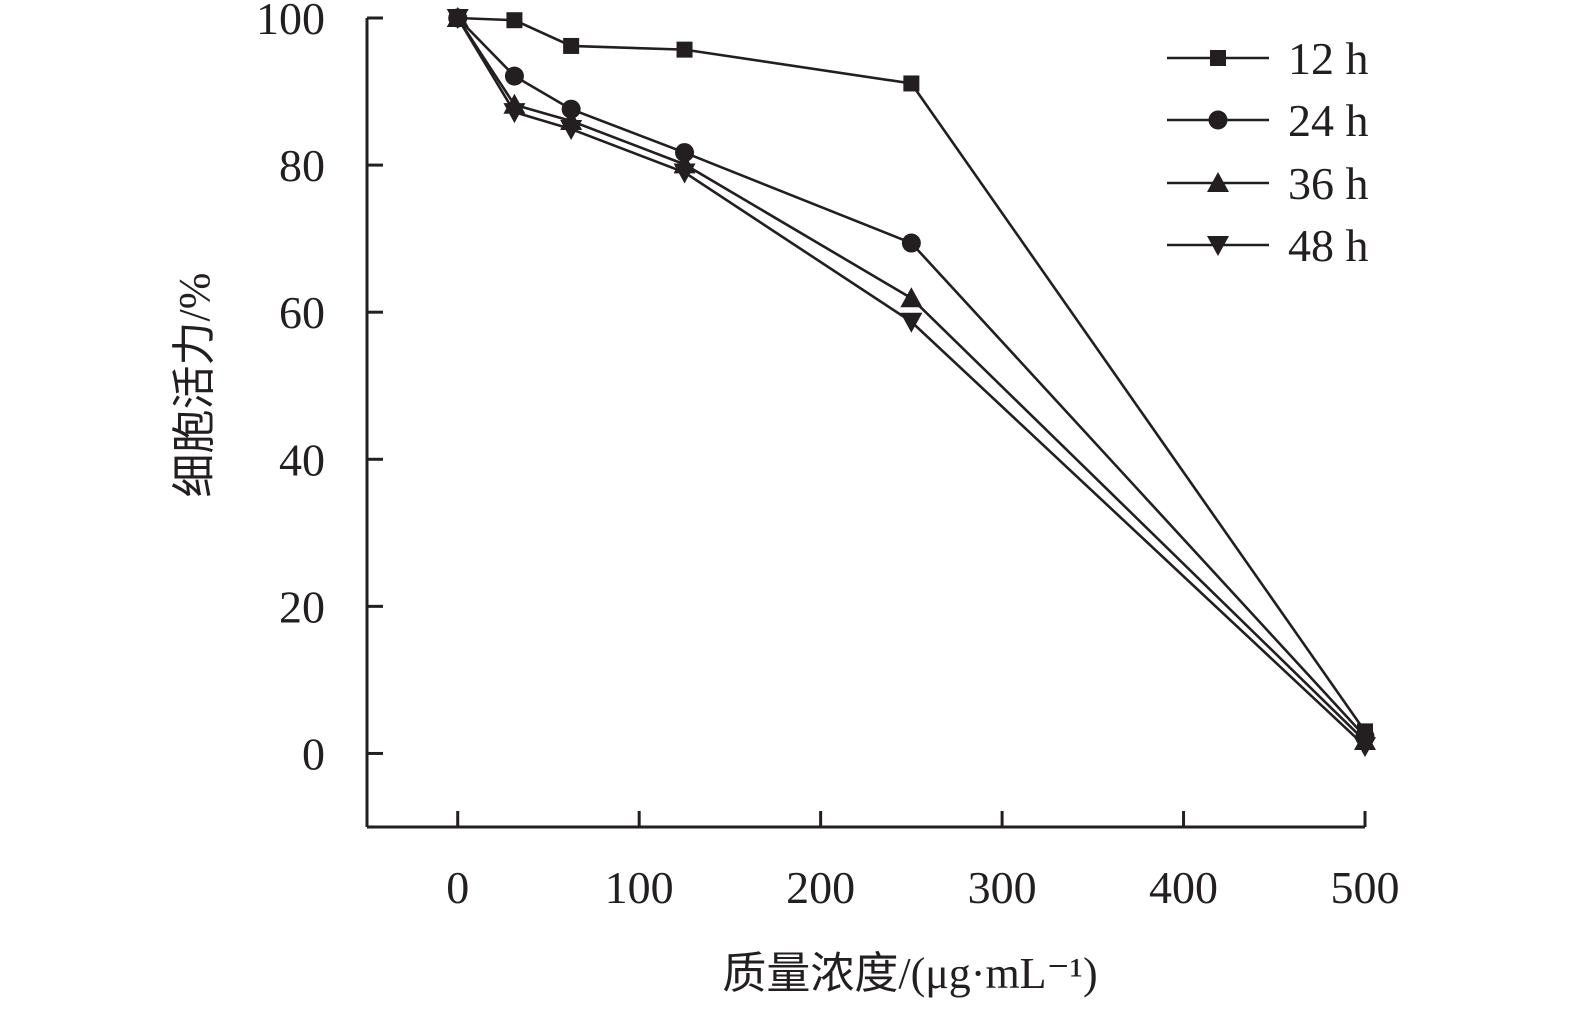 Image resolution: width=1575 pixels, height=1010 pixels. What do you see at coordinates (302, 606) in the screenshot?
I see `y-tick-label: 20` at bounding box center [302, 606].